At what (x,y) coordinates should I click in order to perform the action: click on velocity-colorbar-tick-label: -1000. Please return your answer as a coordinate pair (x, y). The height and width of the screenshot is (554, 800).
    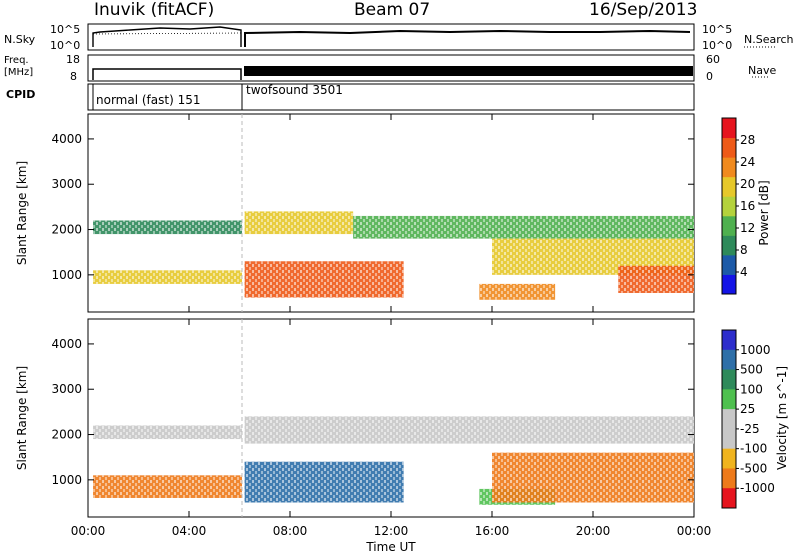
    Looking at the image, I should click on (757, 488).